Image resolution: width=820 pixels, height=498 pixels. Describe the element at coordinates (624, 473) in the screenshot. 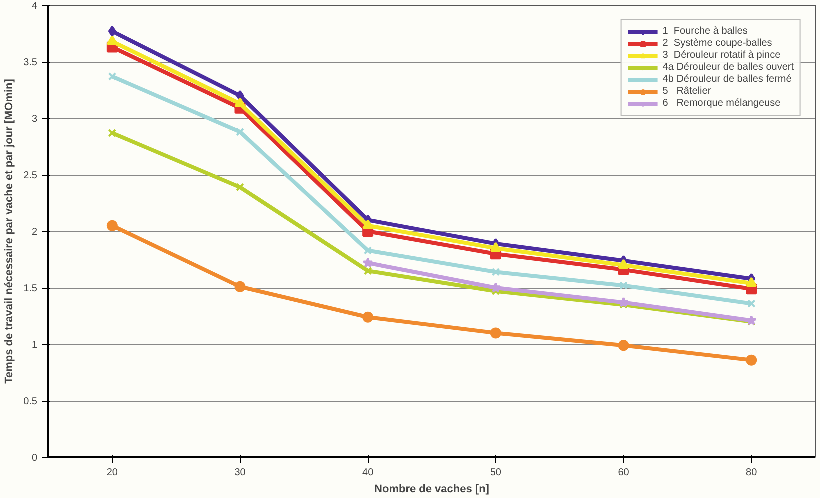

I see `x-tick-label: 60` at that location.